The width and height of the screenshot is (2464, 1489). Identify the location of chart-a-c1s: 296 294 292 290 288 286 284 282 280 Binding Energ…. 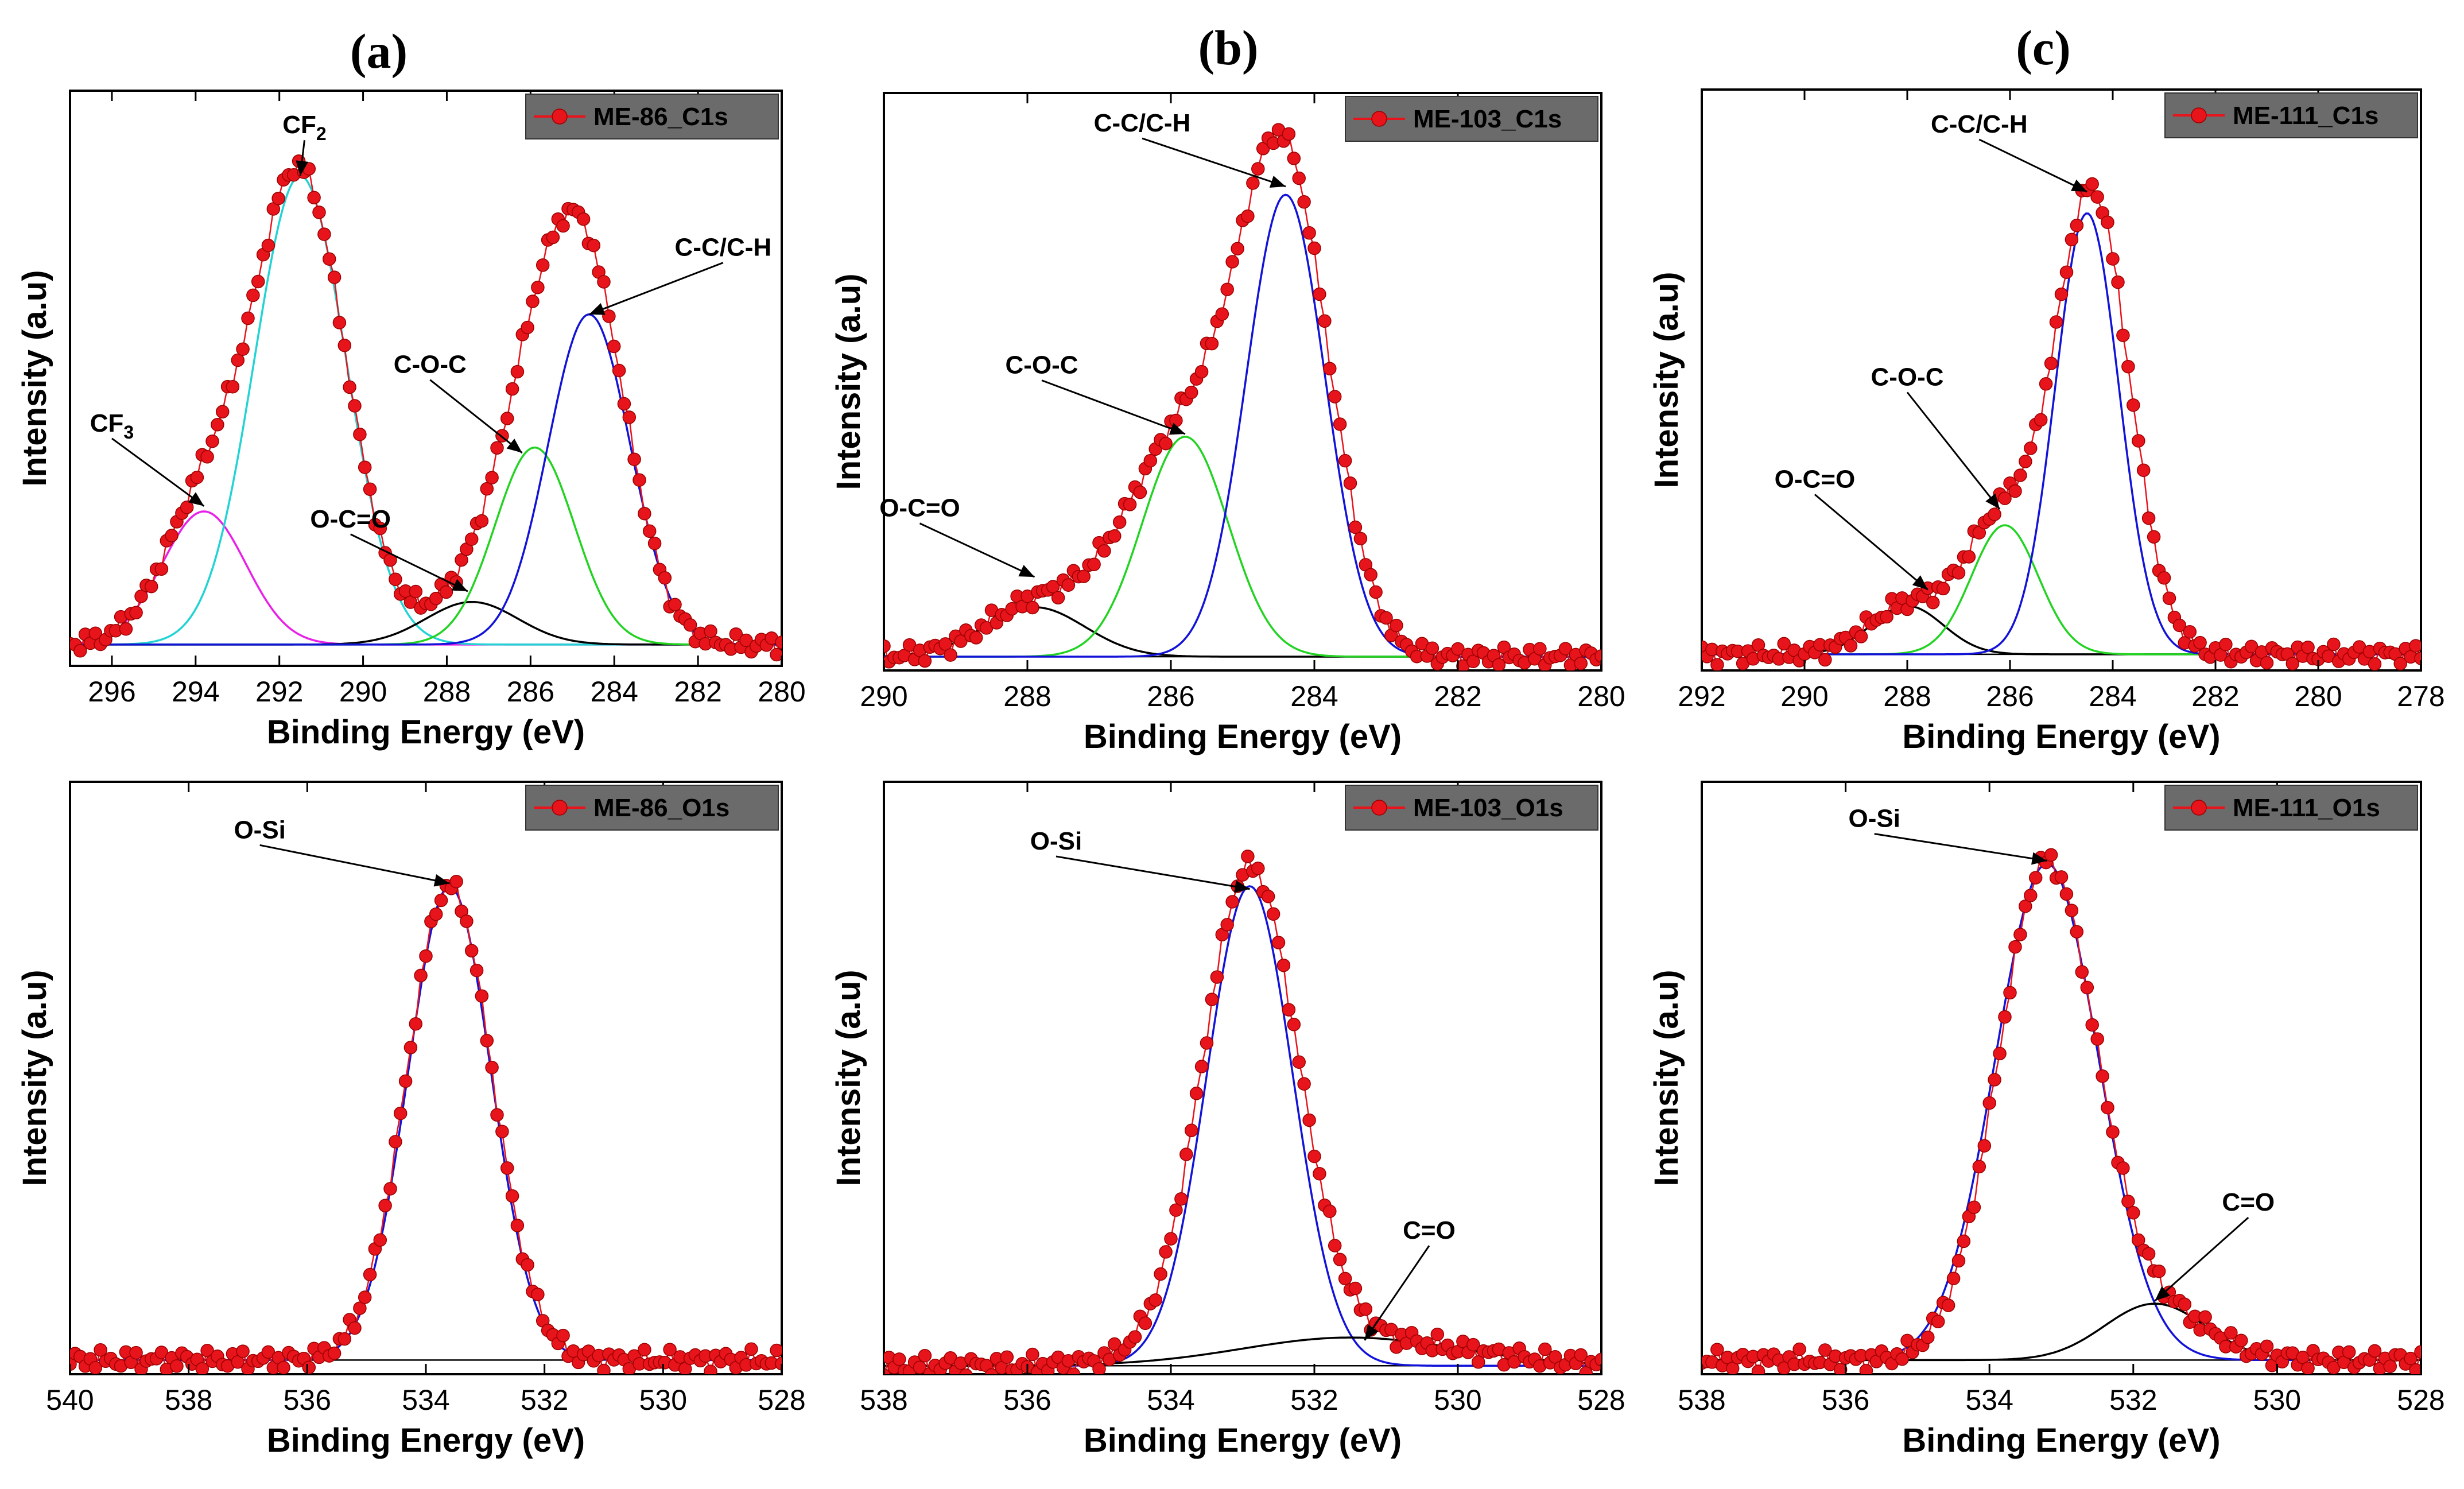
(411, 420).